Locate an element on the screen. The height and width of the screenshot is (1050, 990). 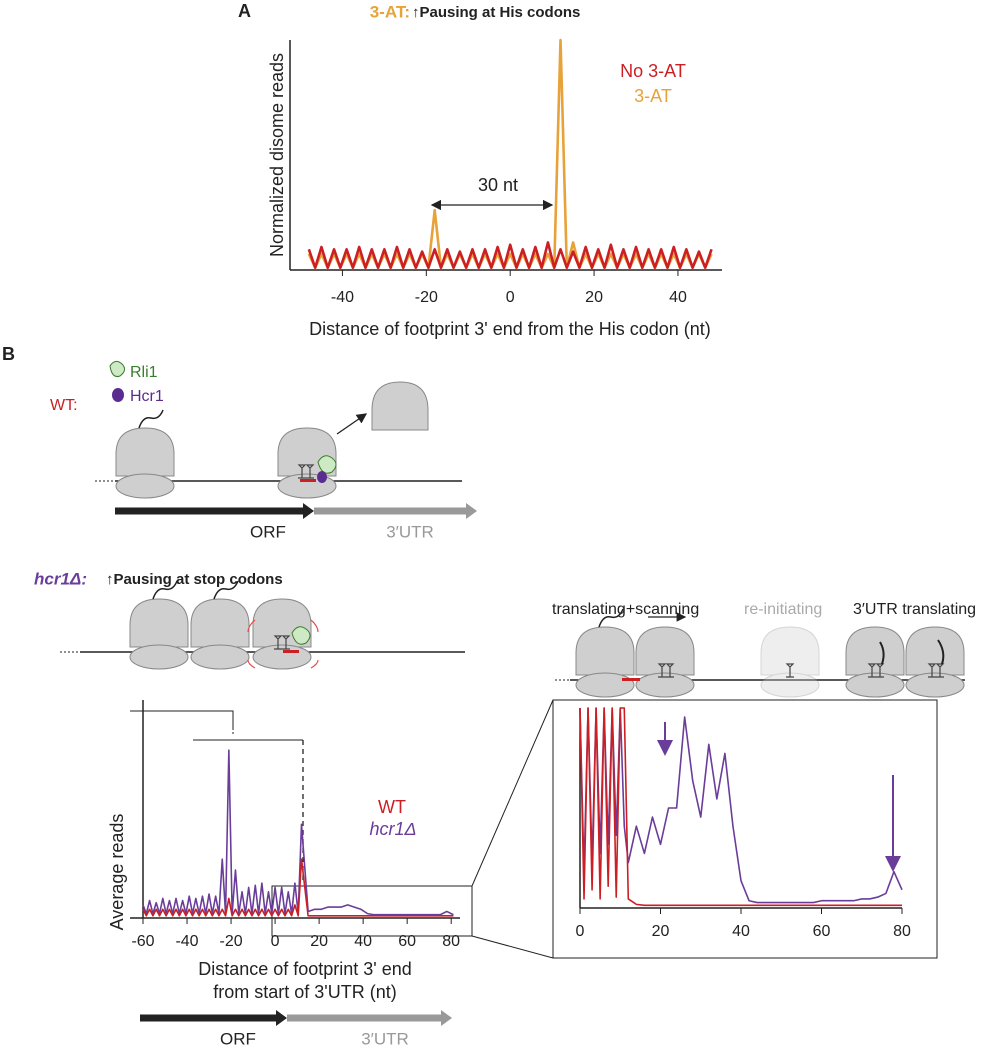
legend-entry: WT is located at coordinates (392, 807).